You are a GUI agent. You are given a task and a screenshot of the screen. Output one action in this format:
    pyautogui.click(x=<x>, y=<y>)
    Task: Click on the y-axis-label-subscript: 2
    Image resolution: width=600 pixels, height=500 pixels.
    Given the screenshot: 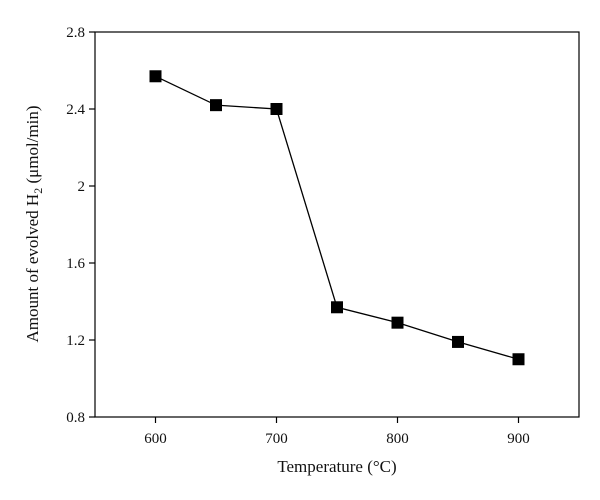 What is the action you would take?
    pyautogui.click(x=38, y=191)
    